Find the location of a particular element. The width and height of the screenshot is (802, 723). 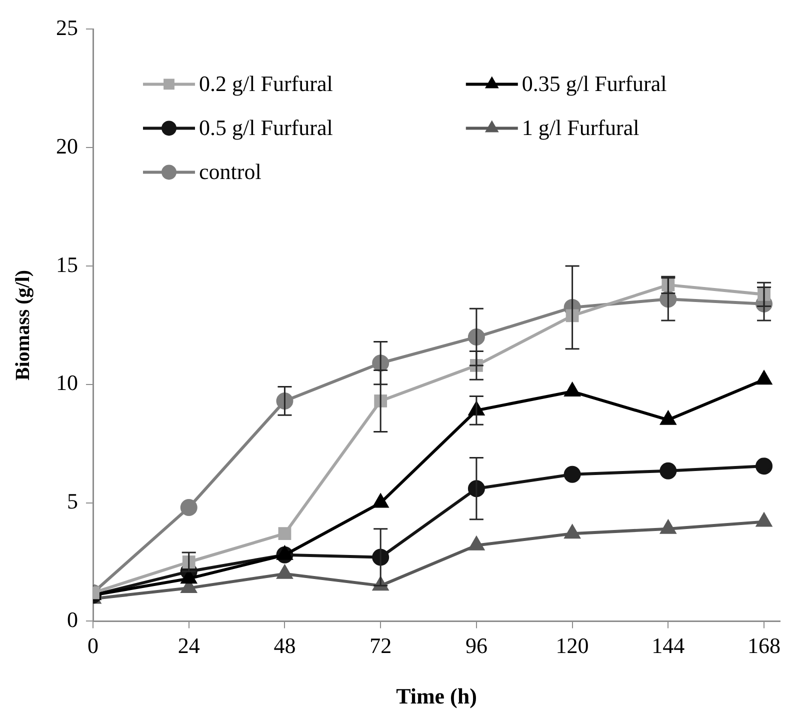

y-tick-label: 25 is located at coordinates (67, 27).